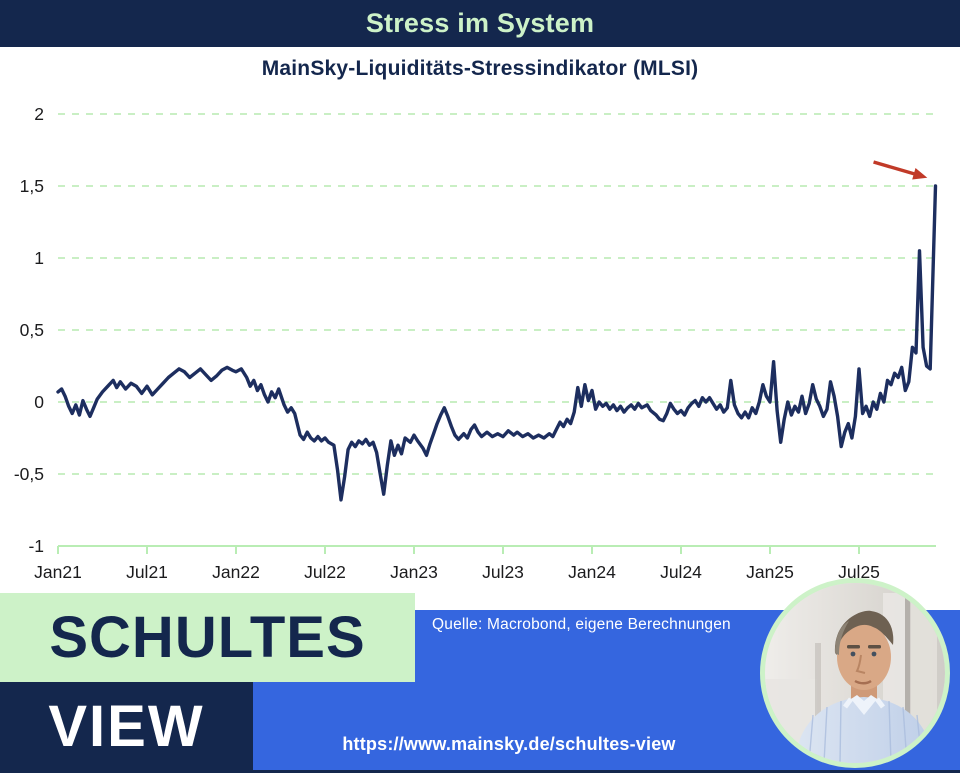 This screenshot has width=960, height=773. What do you see at coordinates (39, 258) in the screenshot?
I see `y-tick-label: 1` at bounding box center [39, 258].